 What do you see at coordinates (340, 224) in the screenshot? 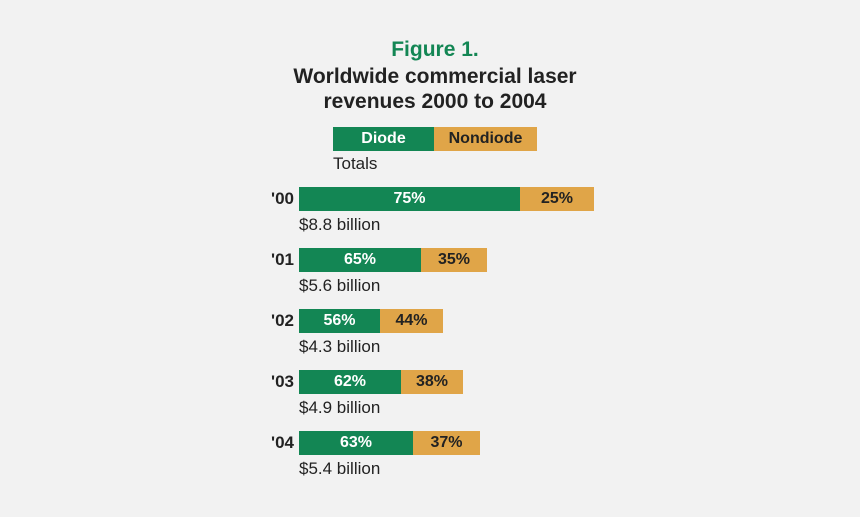
I see `total-label: $8.8 billion` at bounding box center [340, 224].